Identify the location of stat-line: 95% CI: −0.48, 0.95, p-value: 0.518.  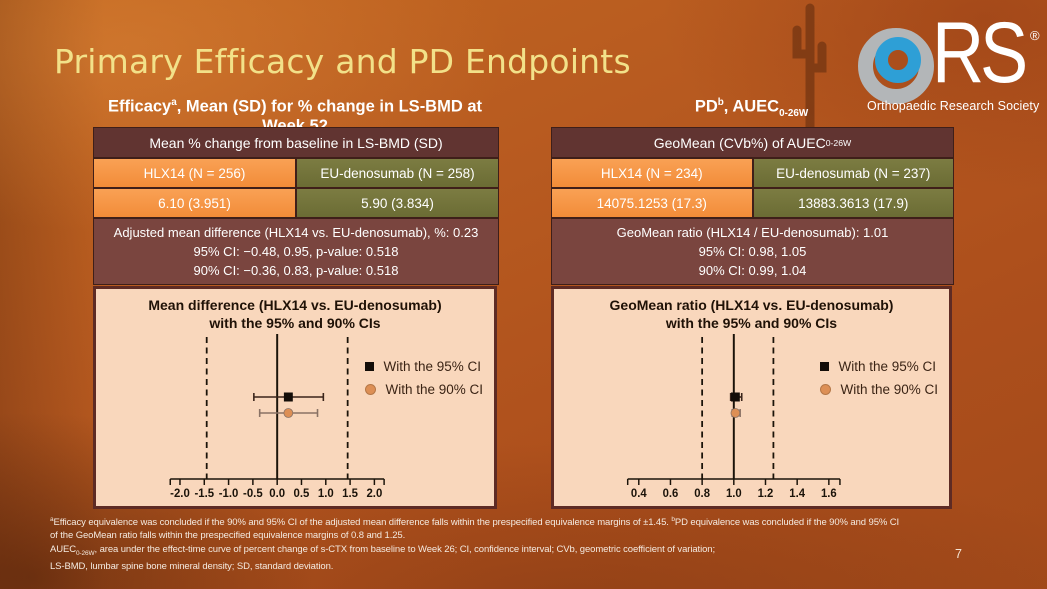
(296, 251).